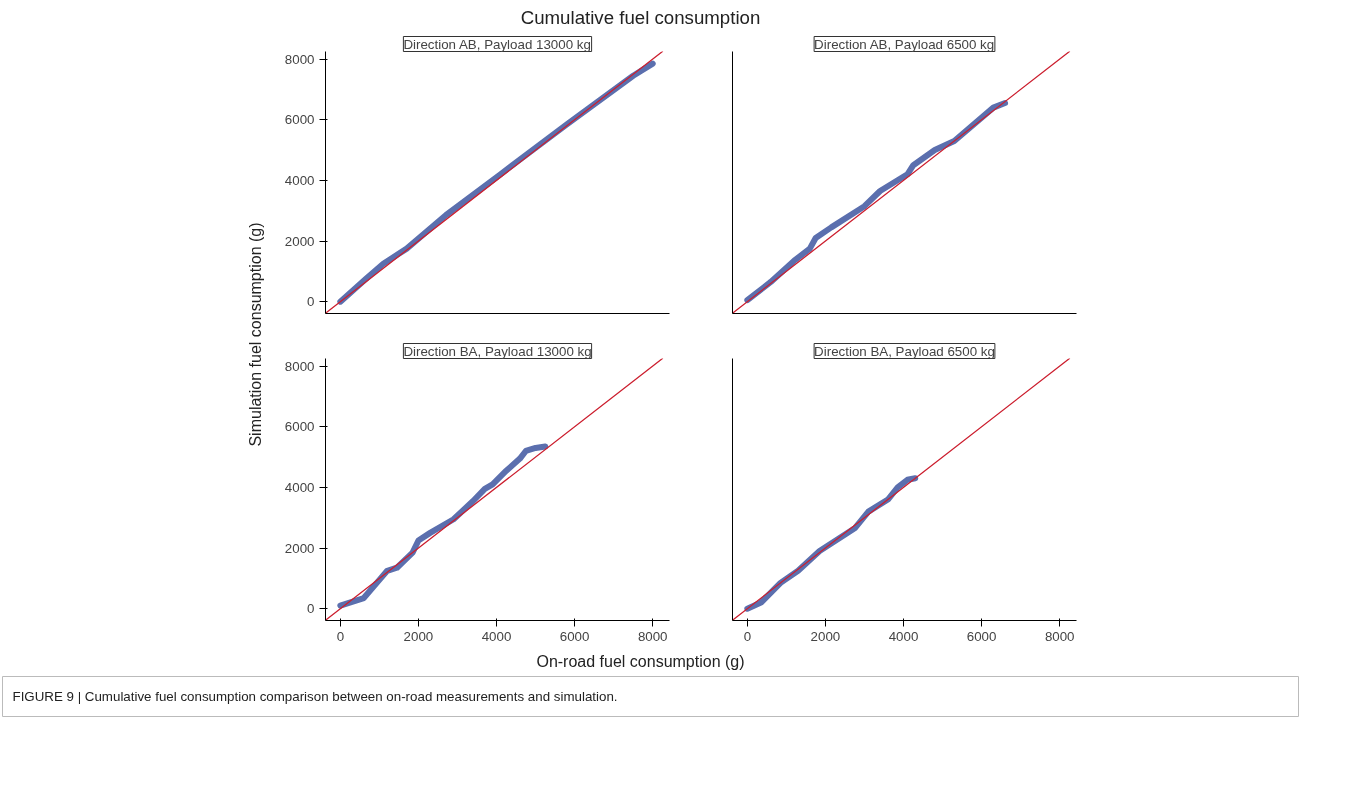  What do you see at coordinates (904, 351) in the screenshot?
I see `chart-title: Direction BA, Payload 6500 kg` at bounding box center [904, 351].